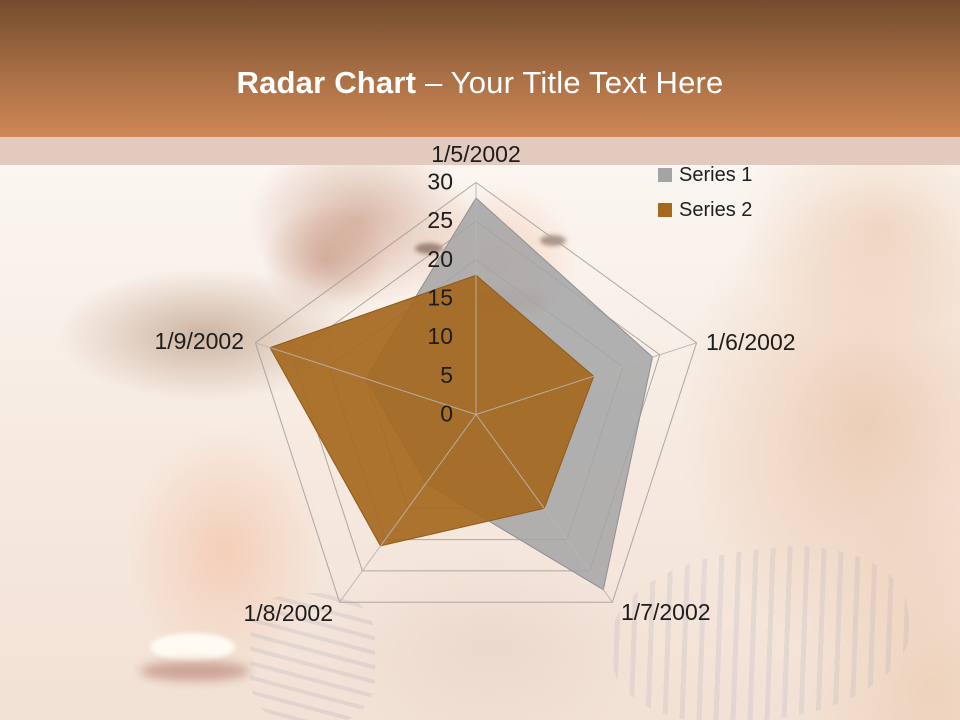  Describe the element at coordinates (199, 341) in the screenshot. I see `category-label-4: 1/9/2002` at that location.